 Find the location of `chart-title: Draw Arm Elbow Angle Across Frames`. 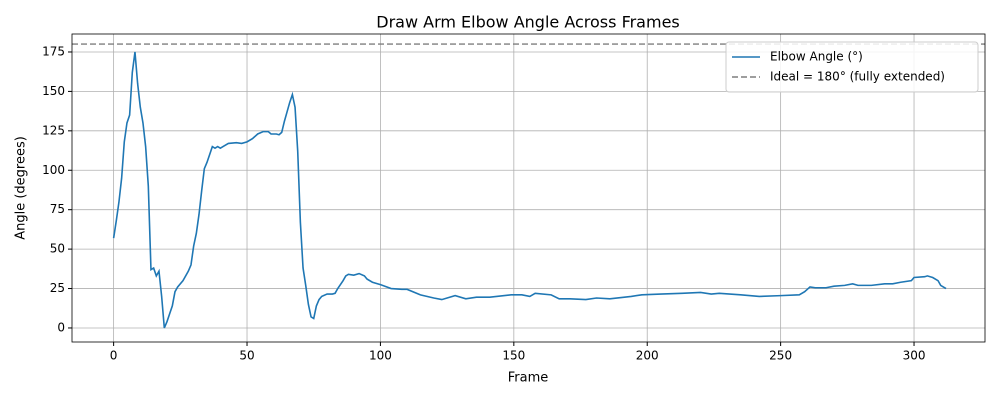

chart-title: Draw Arm Elbow Angle Across Frames is located at coordinates (528, 22).